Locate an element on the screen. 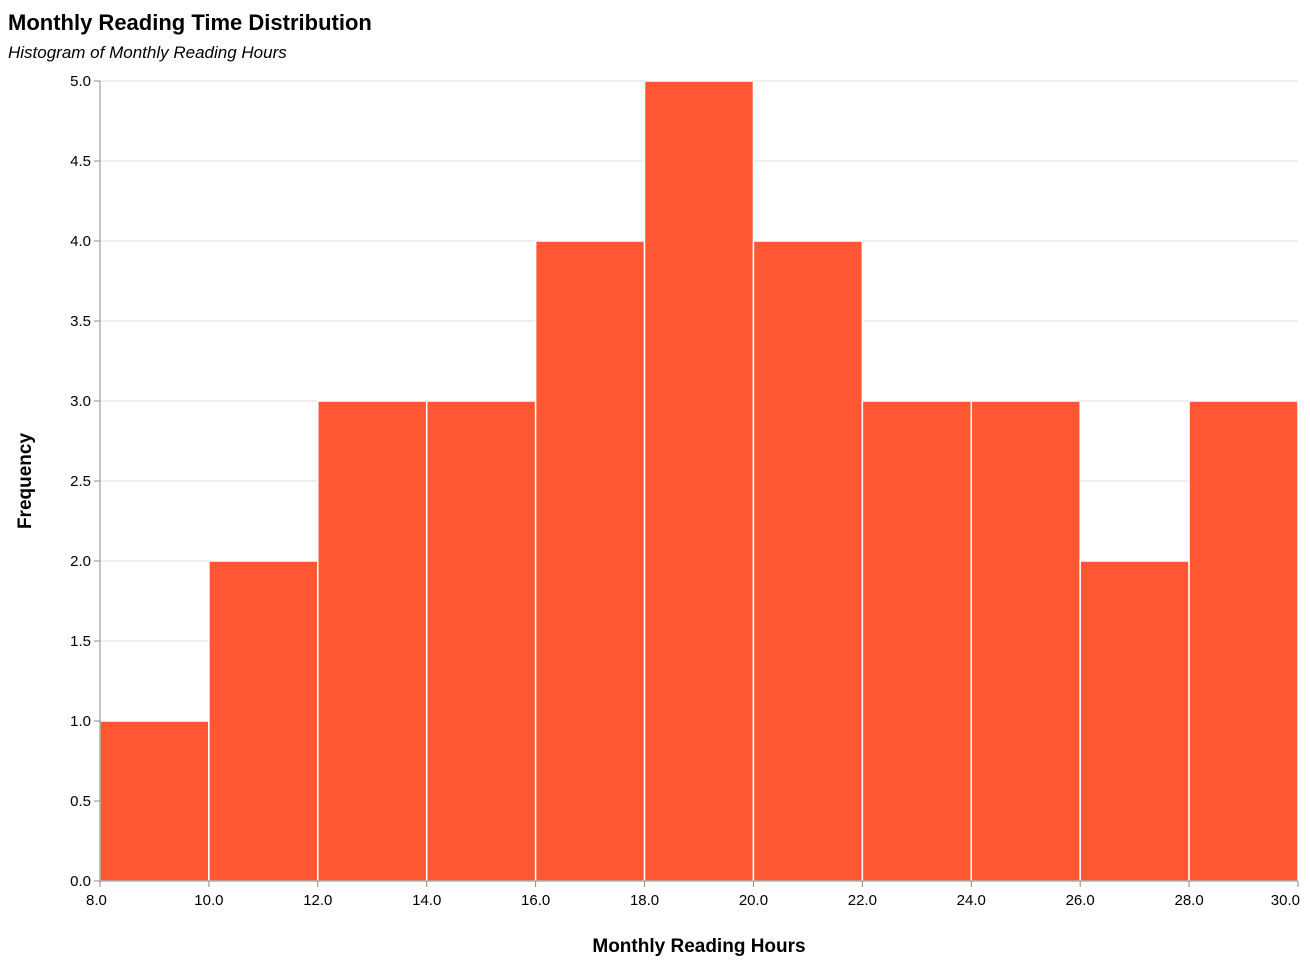  x-tick-label: 14.0 is located at coordinates (426, 900).